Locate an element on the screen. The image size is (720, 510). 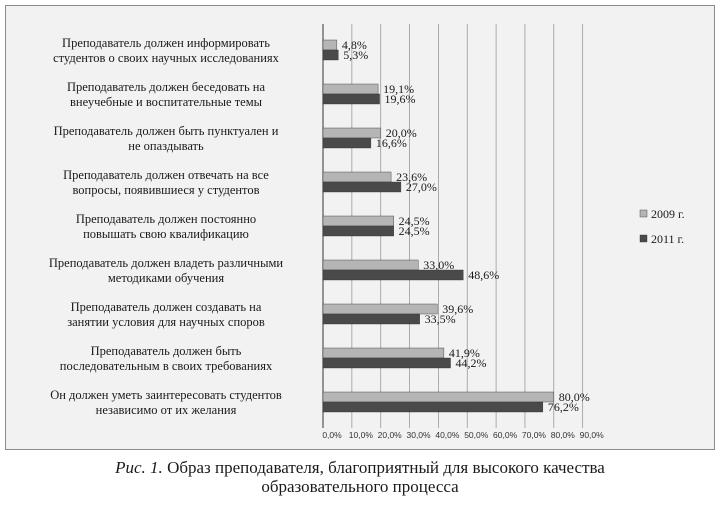
x-tick-label: 70,0% is located at coordinates (534, 435).